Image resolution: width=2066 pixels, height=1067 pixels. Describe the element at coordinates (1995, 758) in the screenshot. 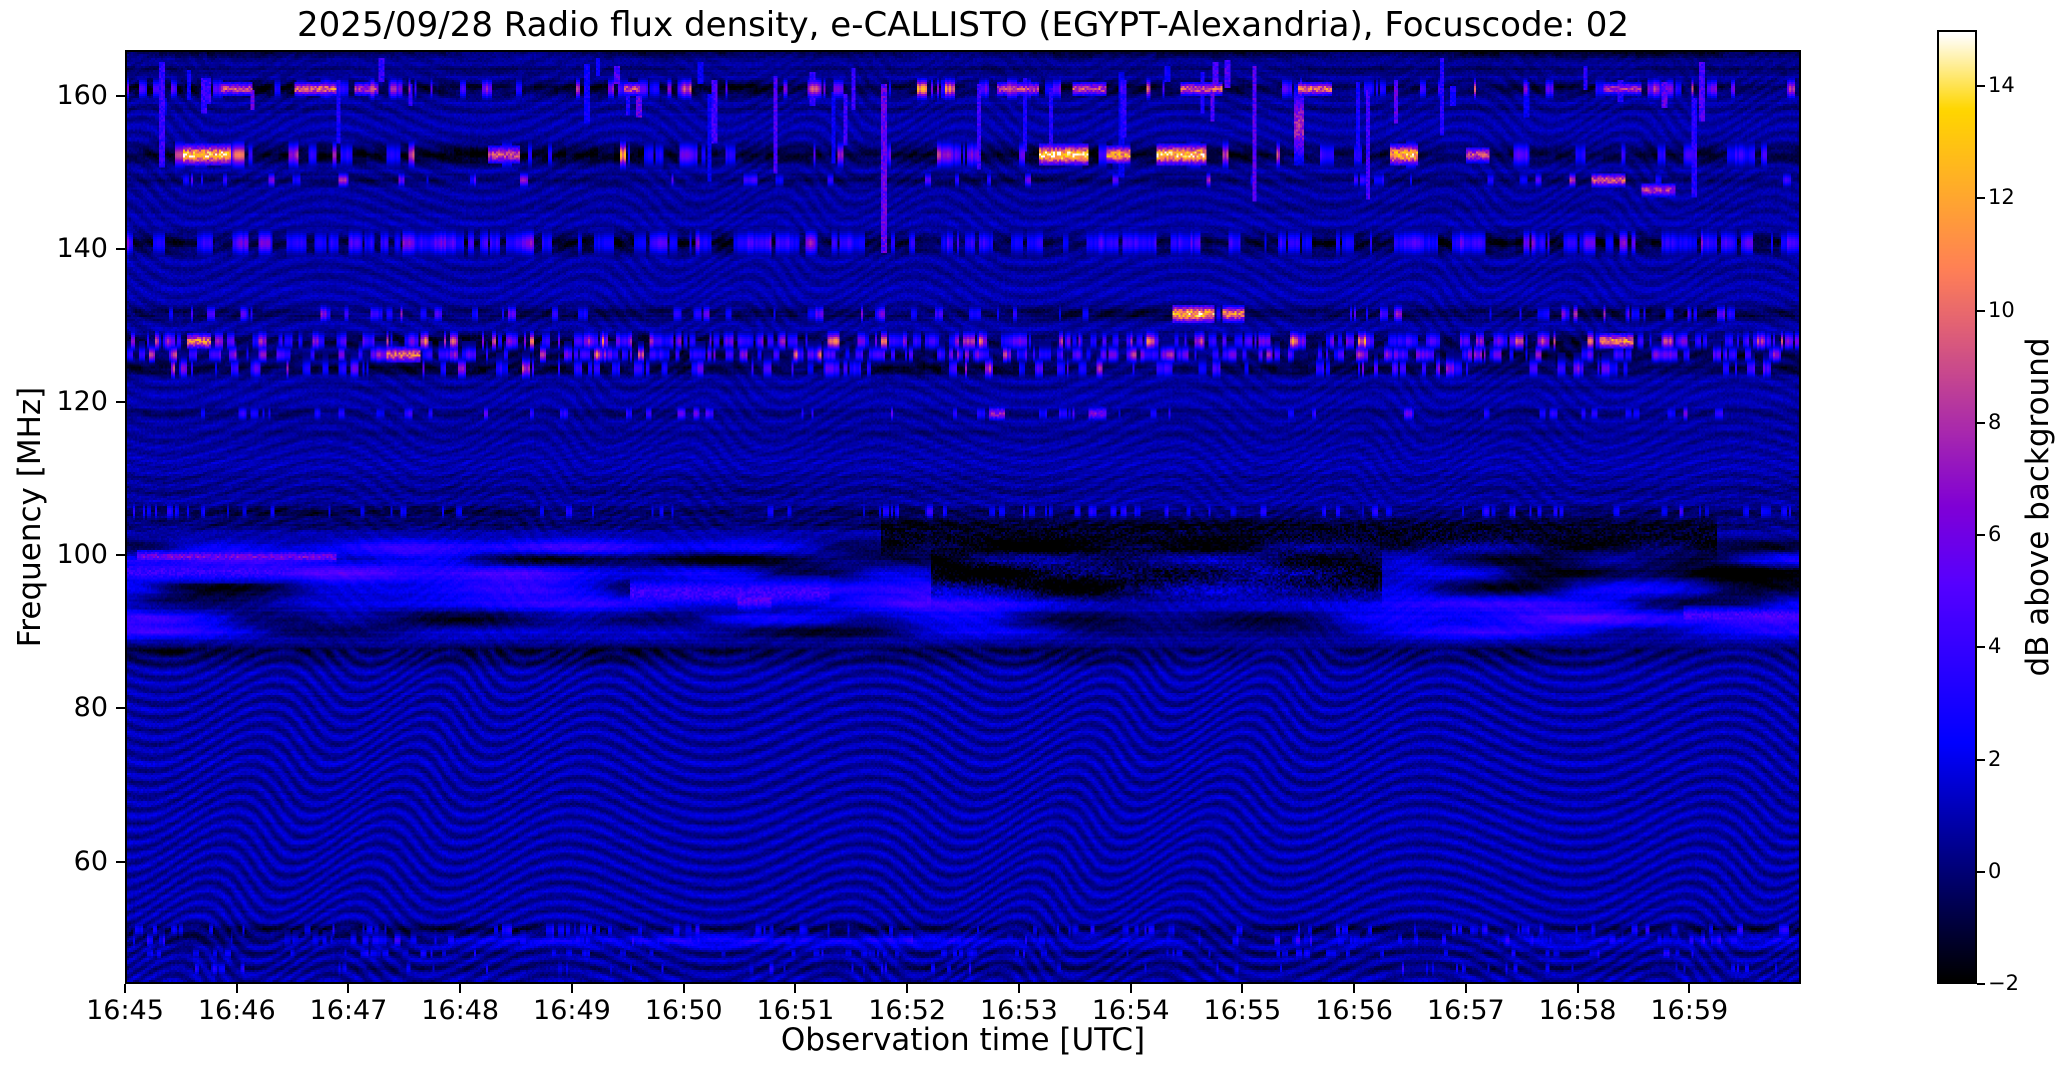

I see `colorbar-tick-label: 2` at that location.